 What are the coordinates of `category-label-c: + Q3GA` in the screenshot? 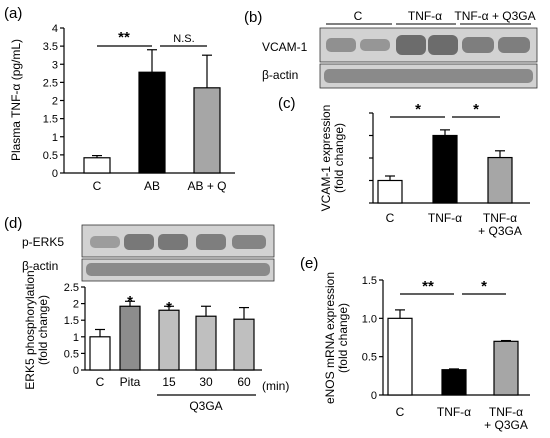 It's located at (500, 231).